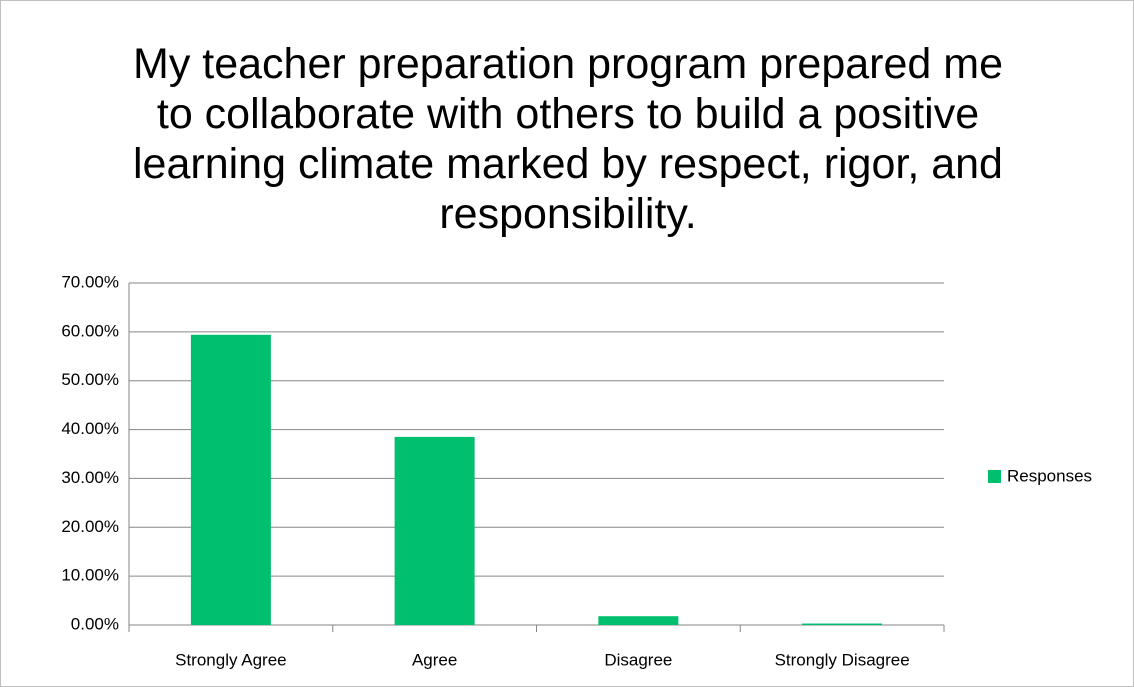  Describe the element at coordinates (231, 659) in the screenshot. I see `x-tick-label: Strongly Agree` at that location.